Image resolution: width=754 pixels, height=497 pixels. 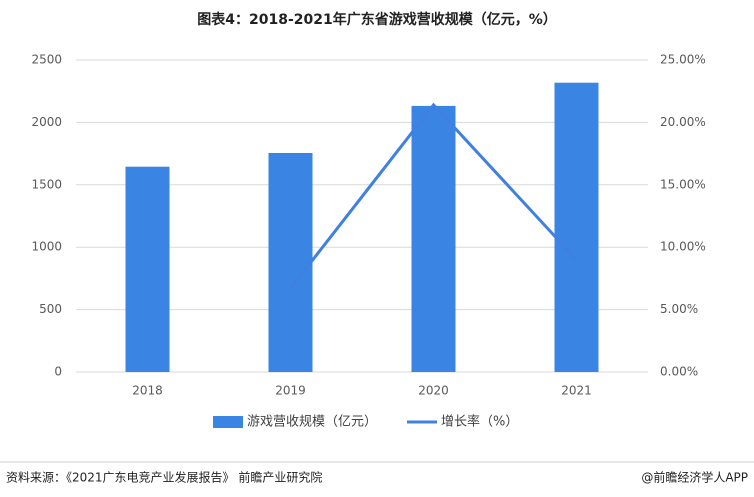 I want to click on y2-tick-label: 10.00%, so click(x=683, y=247).